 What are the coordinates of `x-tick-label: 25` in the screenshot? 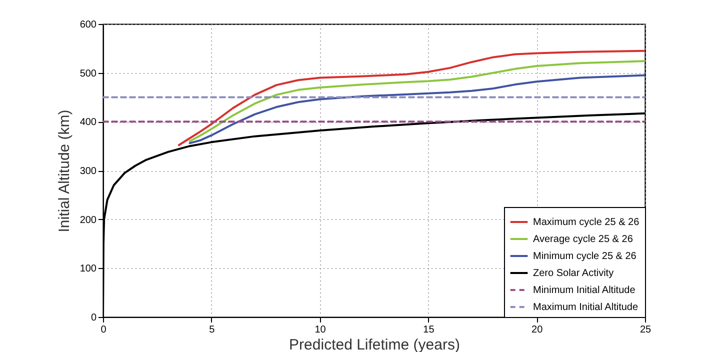 It's located at (646, 330).